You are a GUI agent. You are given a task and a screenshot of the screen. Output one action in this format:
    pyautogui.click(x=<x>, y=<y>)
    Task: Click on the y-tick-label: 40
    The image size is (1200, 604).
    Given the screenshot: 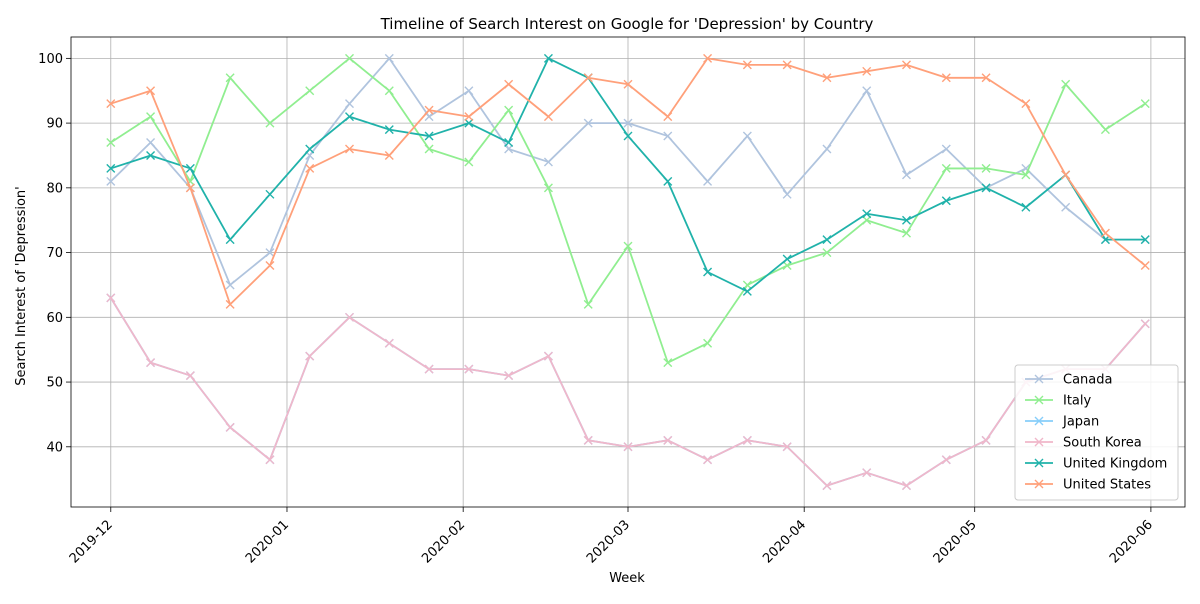 What is the action you would take?
    pyautogui.click(x=54, y=447)
    